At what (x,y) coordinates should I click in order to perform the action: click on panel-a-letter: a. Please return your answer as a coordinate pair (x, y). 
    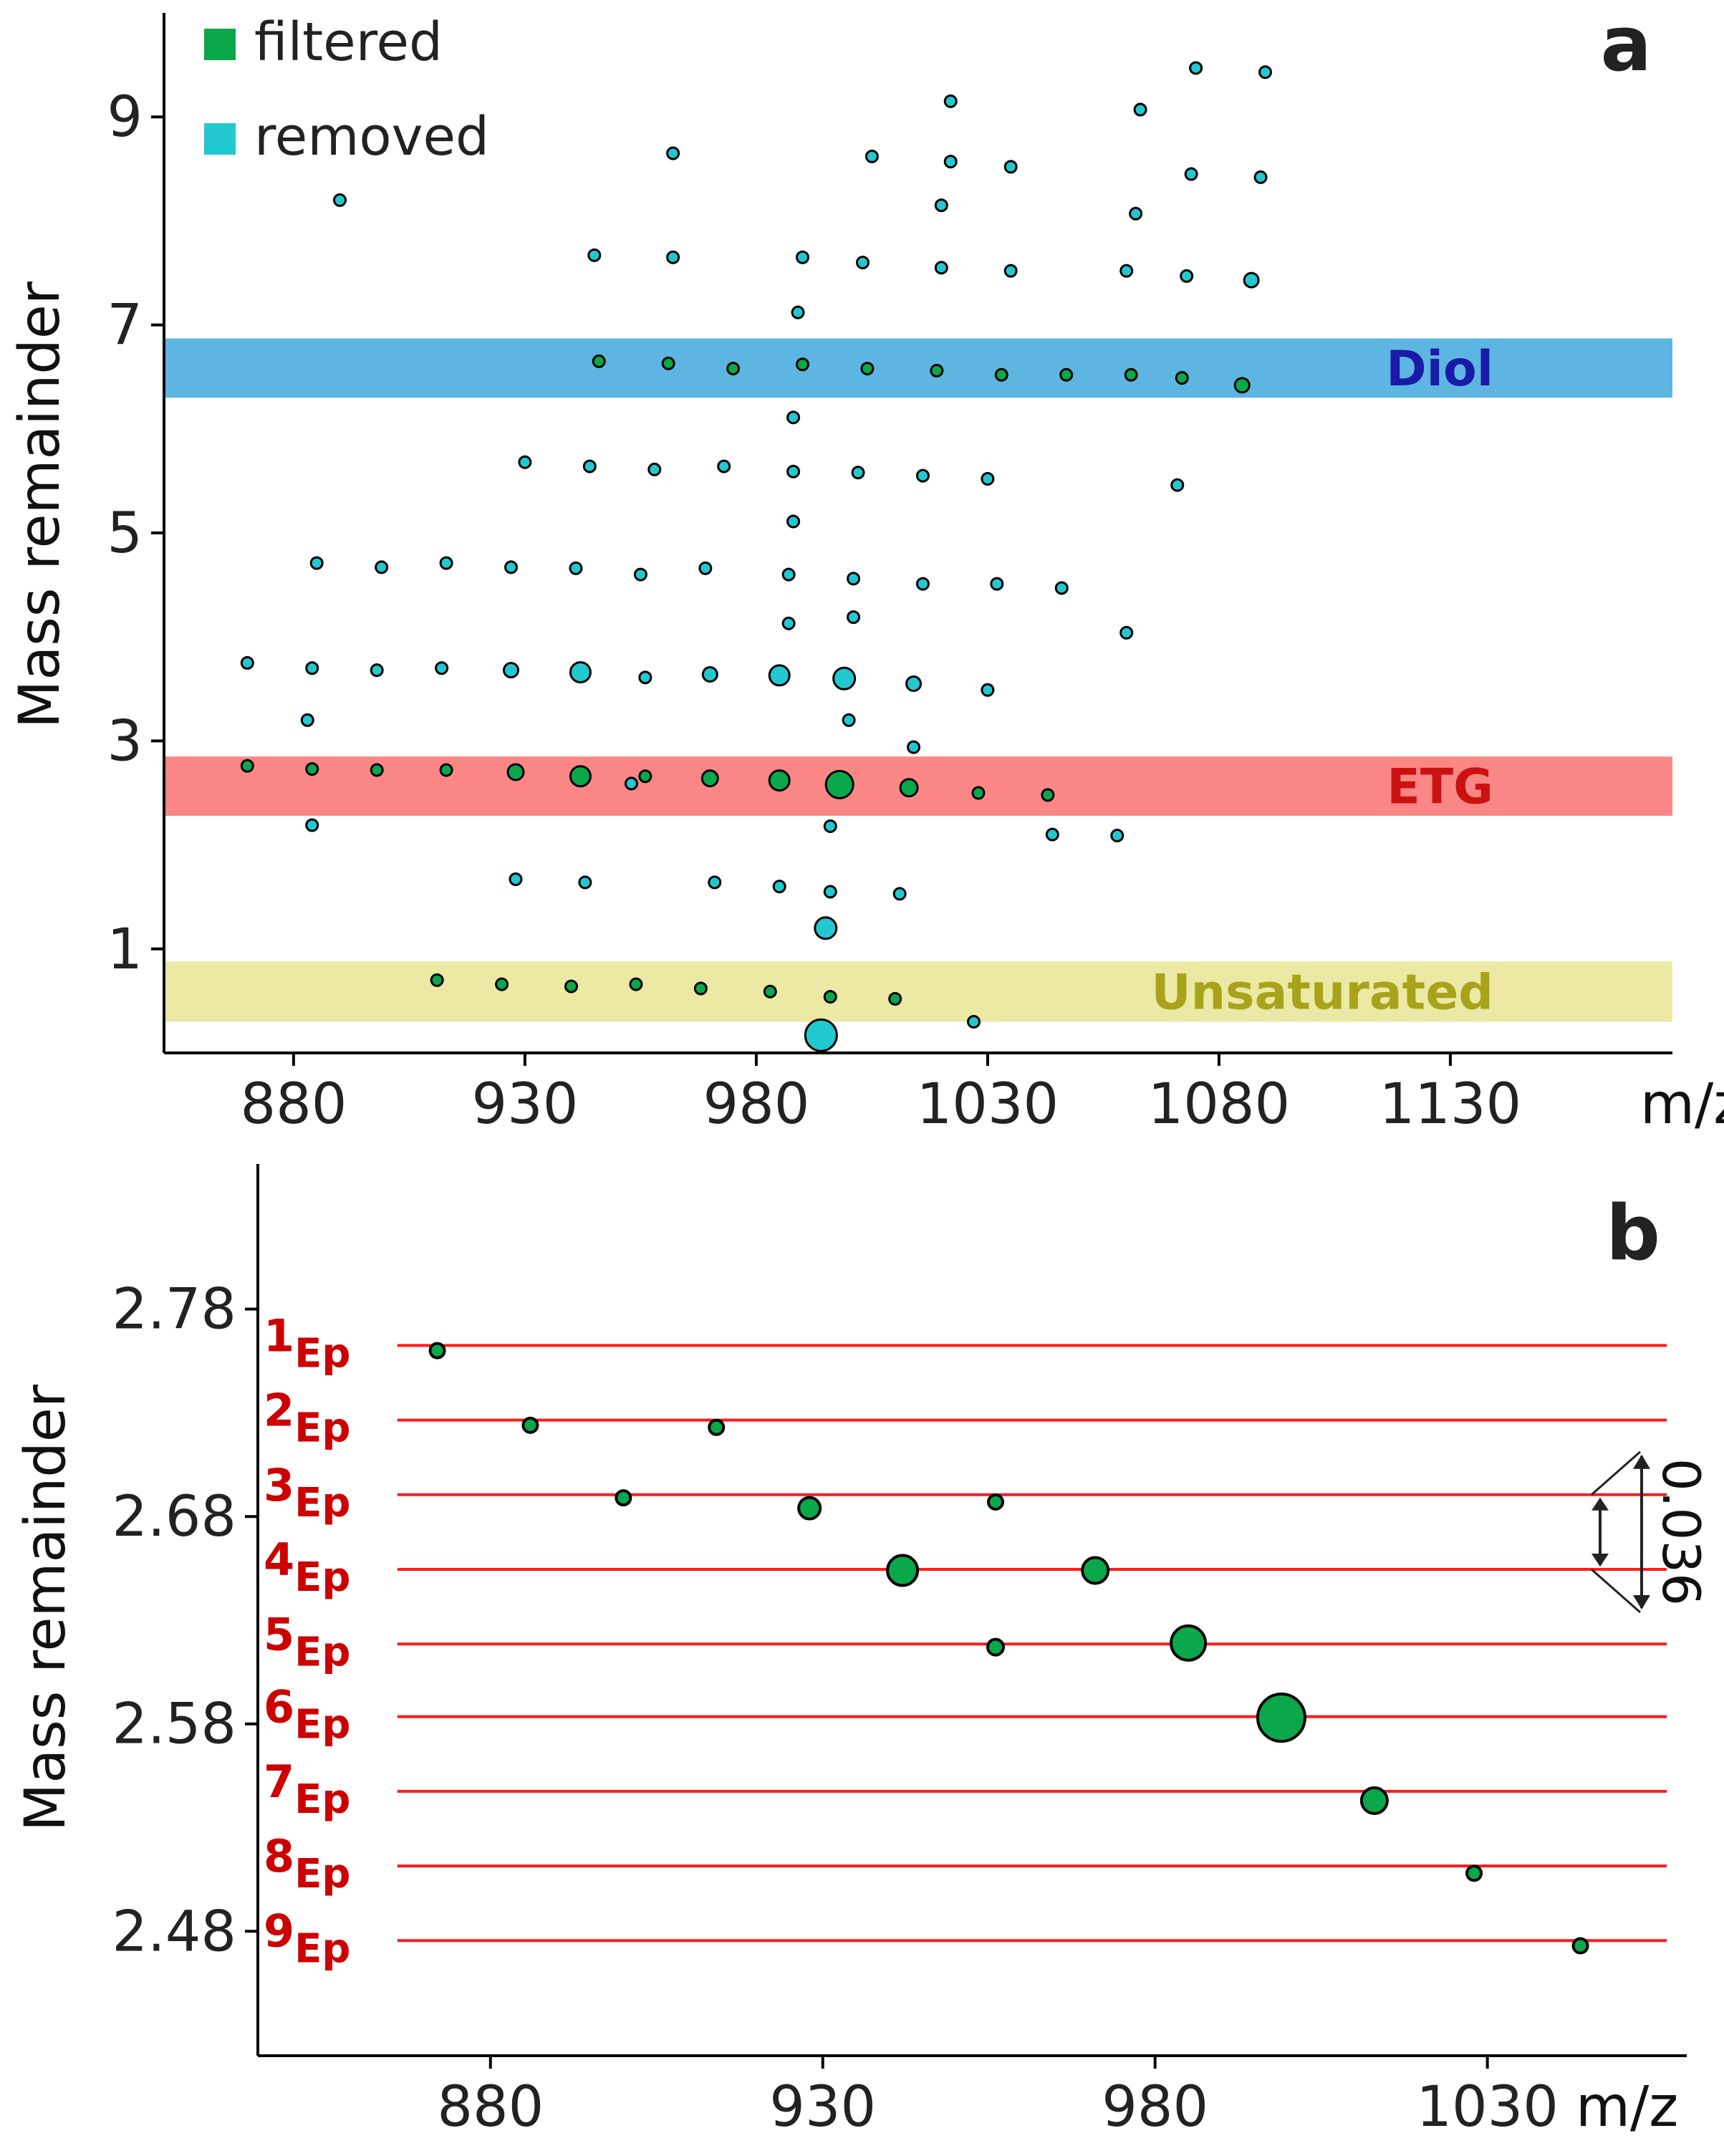
    Looking at the image, I should click on (1626, 44).